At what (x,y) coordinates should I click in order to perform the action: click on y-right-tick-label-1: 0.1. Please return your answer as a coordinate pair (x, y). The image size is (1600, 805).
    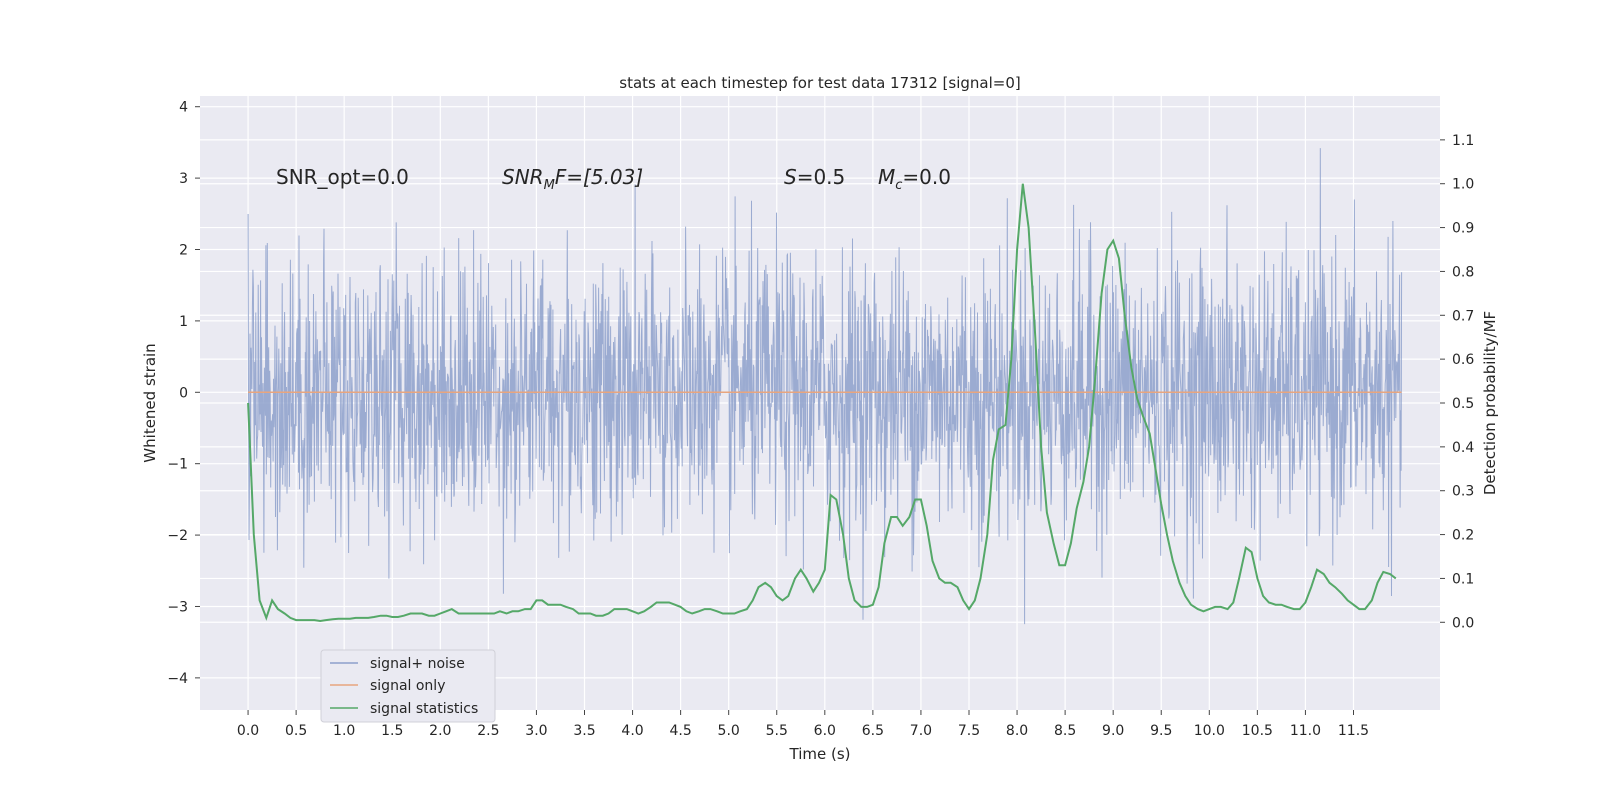
    Looking at the image, I should click on (1463, 579).